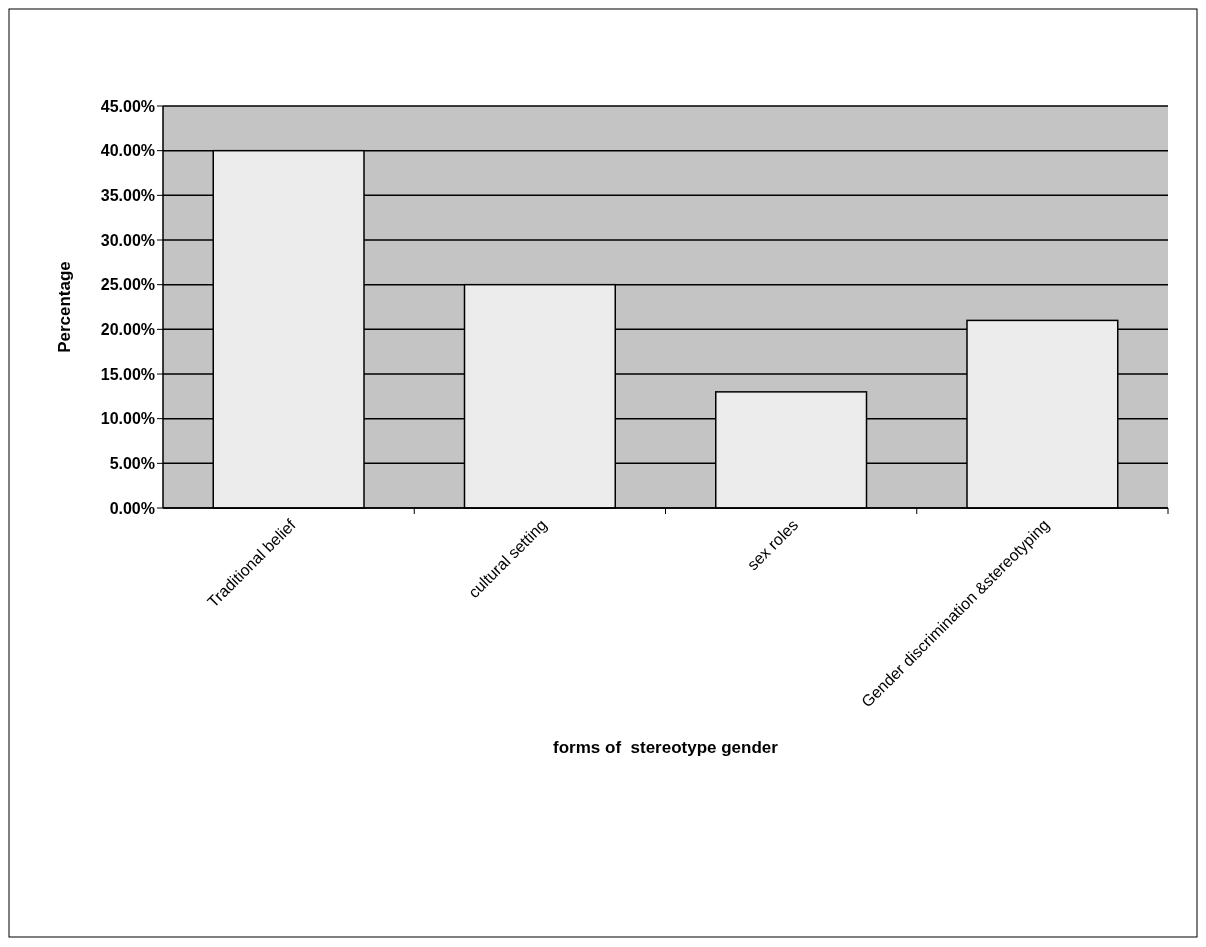  What do you see at coordinates (127, 151) in the screenshot?
I see `y-tick-label: 40.00%` at bounding box center [127, 151].